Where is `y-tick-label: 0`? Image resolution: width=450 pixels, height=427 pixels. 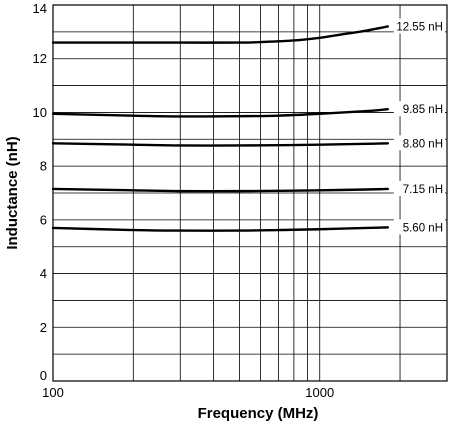
y-tick-label: 0 is located at coordinates (43, 375).